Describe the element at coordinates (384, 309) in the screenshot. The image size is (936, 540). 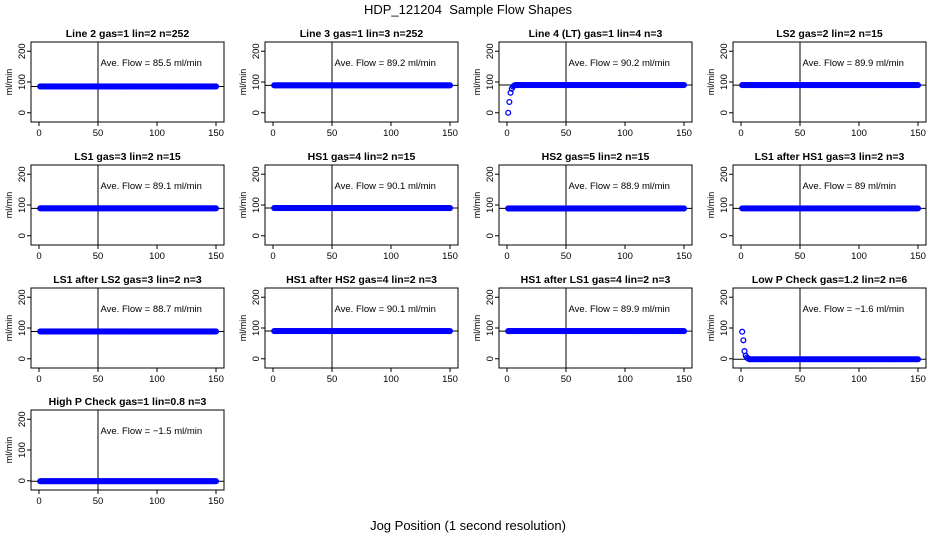
I see `average-flow-annotation: Ave. Flow = 90.1 ml/min` at that location.